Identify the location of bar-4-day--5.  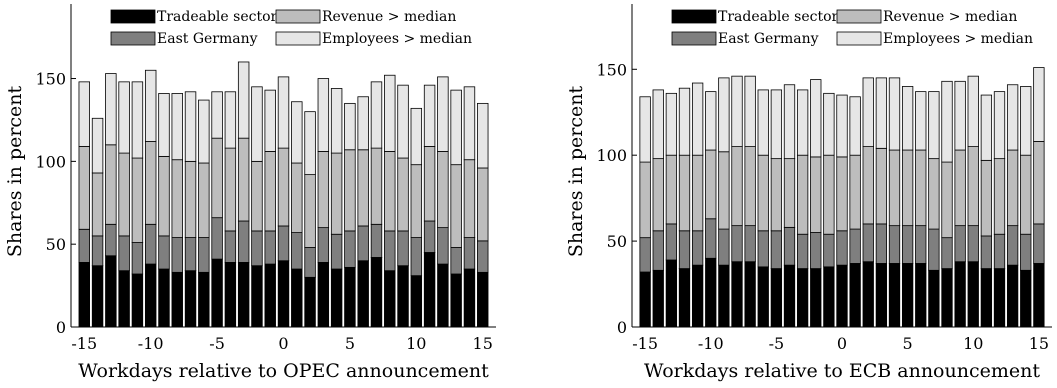
(217, 115).